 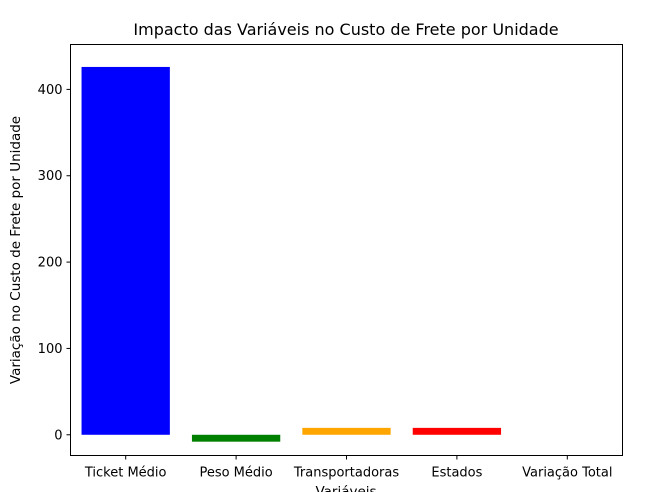 I want to click on x-tick-label: Variação Total, so click(x=567, y=473).